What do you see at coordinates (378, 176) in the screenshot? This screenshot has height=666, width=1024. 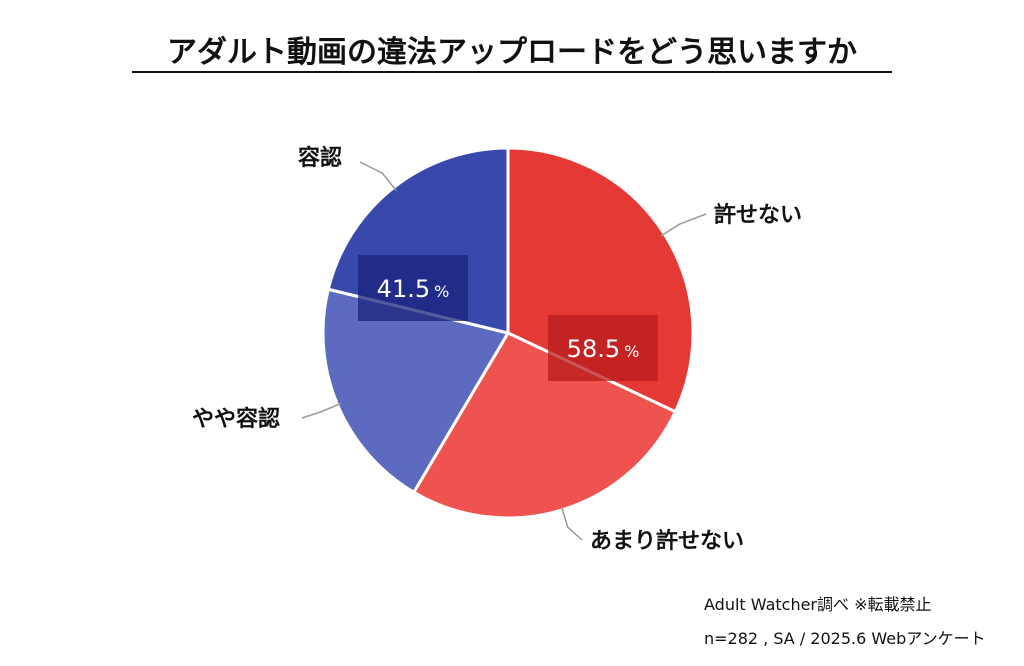 I see `leader-line-younin` at bounding box center [378, 176].